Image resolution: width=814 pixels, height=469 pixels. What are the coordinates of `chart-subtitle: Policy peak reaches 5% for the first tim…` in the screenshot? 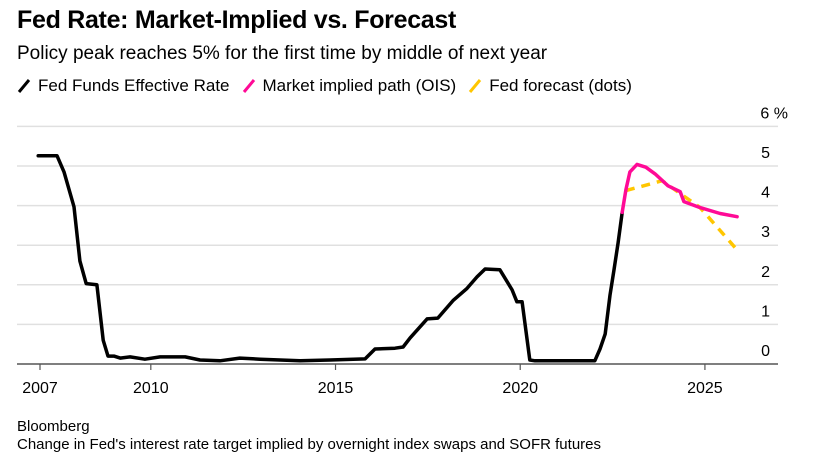 It's located at (282, 53).